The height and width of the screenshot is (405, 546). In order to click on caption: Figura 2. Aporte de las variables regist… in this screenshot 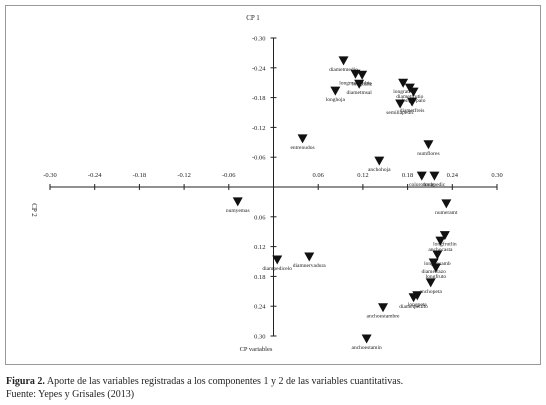, I will do `click(204, 381)`.